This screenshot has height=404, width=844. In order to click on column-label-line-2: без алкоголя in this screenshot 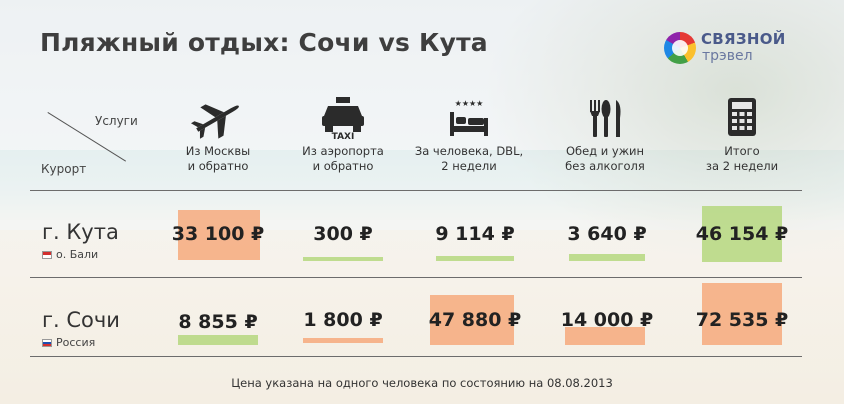, I will do `click(605, 166)`.